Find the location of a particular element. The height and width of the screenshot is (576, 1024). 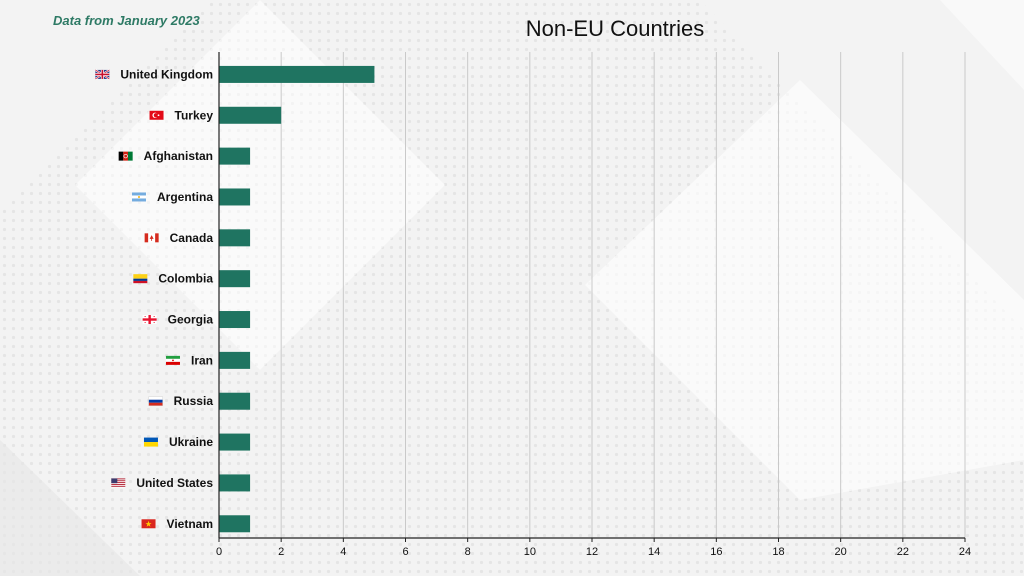

category-label: Vietnam is located at coordinates (190, 524).